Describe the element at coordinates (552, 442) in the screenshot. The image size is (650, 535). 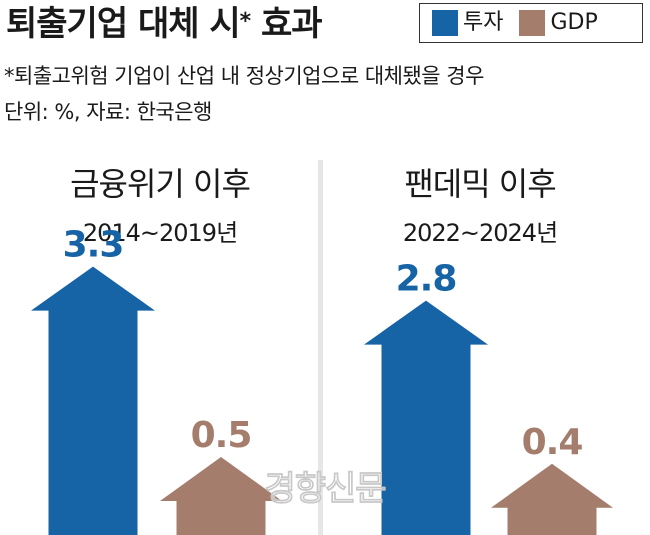
I see `gdp-value-label-2: 0.4` at that location.